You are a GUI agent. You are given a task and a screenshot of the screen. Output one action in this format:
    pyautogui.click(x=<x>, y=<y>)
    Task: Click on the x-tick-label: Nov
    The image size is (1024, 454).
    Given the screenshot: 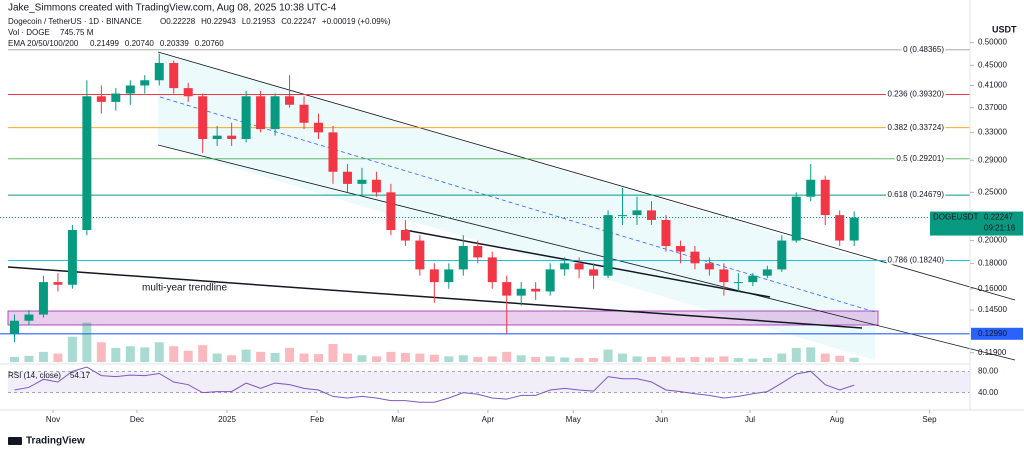 What is the action you would take?
    pyautogui.click(x=53, y=419)
    